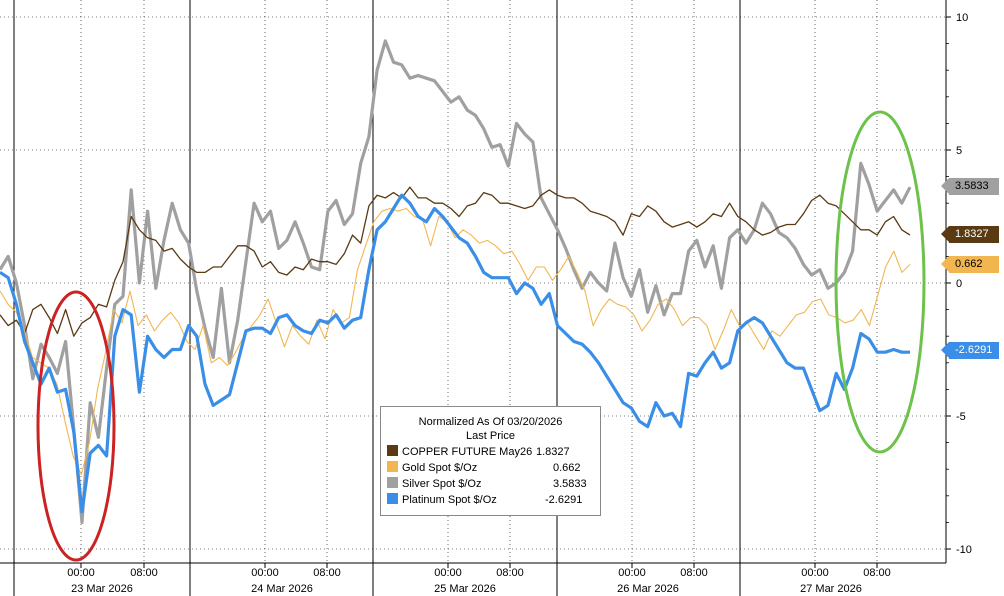  Describe the element at coordinates (449, 500) in the screenshot. I see `legend-label: Platinum Spot $/Oz` at that location.